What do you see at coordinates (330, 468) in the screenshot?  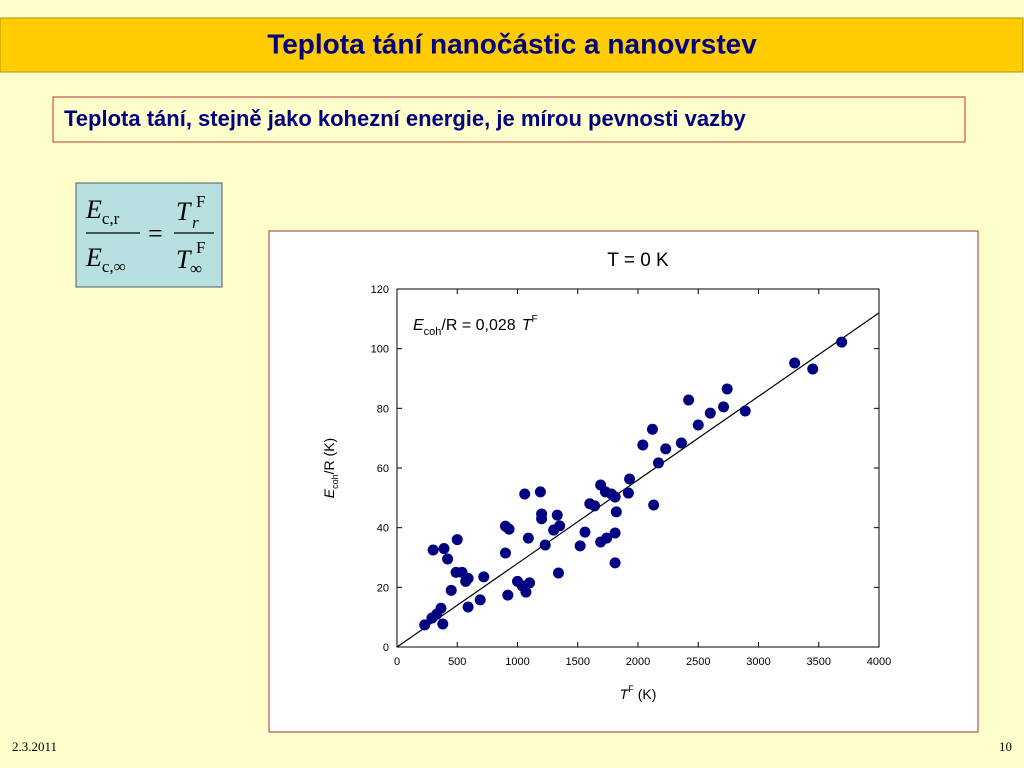 I see `y-axis-label: Ecoh/R (K)` at bounding box center [330, 468].